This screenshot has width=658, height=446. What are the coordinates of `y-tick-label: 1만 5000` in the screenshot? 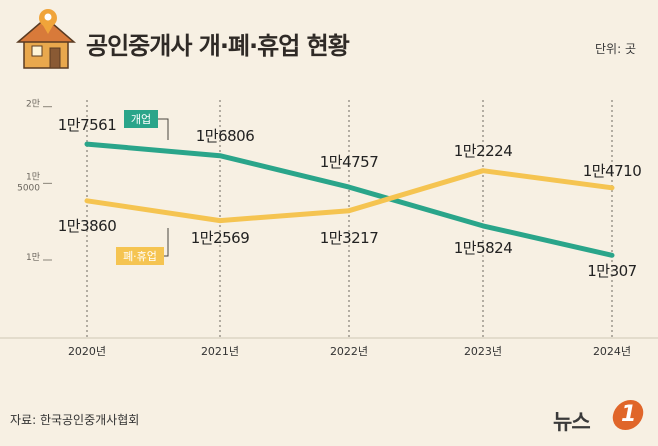 It's located at (28, 182).